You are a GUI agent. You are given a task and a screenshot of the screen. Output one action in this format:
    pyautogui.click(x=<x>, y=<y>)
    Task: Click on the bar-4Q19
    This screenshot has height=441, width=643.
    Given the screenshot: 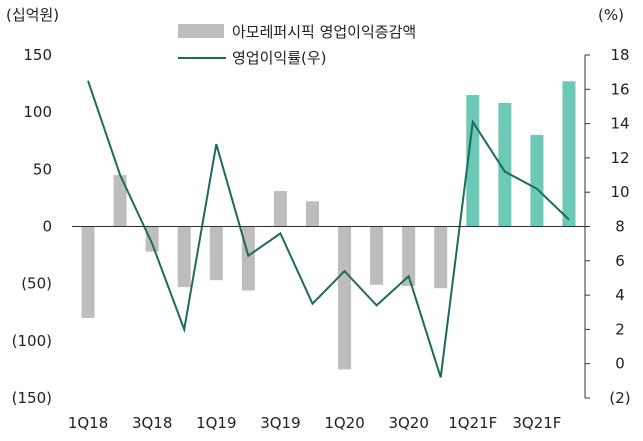 What is the action you would take?
    pyautogui.click(x=312, y=214)
    